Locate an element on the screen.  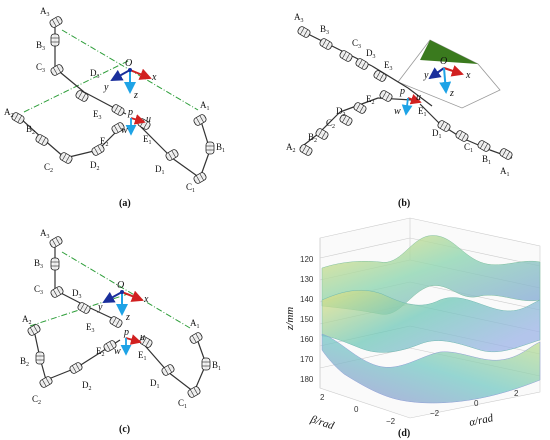
caption-b: (b) is located at coordinates (404, 203).